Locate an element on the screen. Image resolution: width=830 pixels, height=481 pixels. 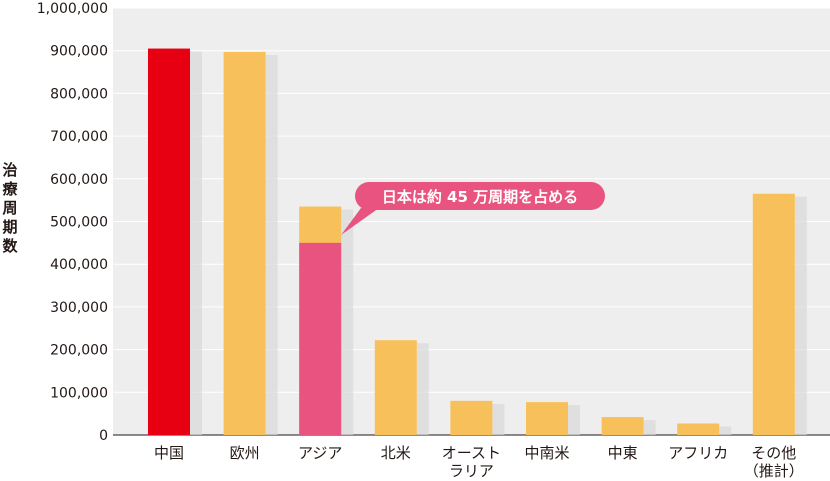
y-tick-label: 200,000 is located at coordinates (79, 351).